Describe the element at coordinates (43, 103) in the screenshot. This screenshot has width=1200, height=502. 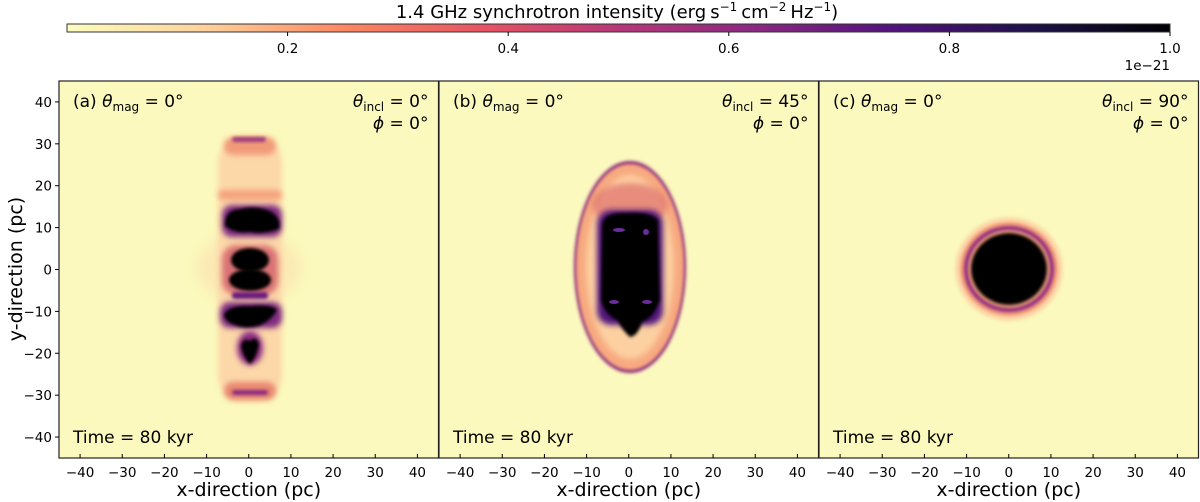
I see `y-tick-label: 40` at that location.